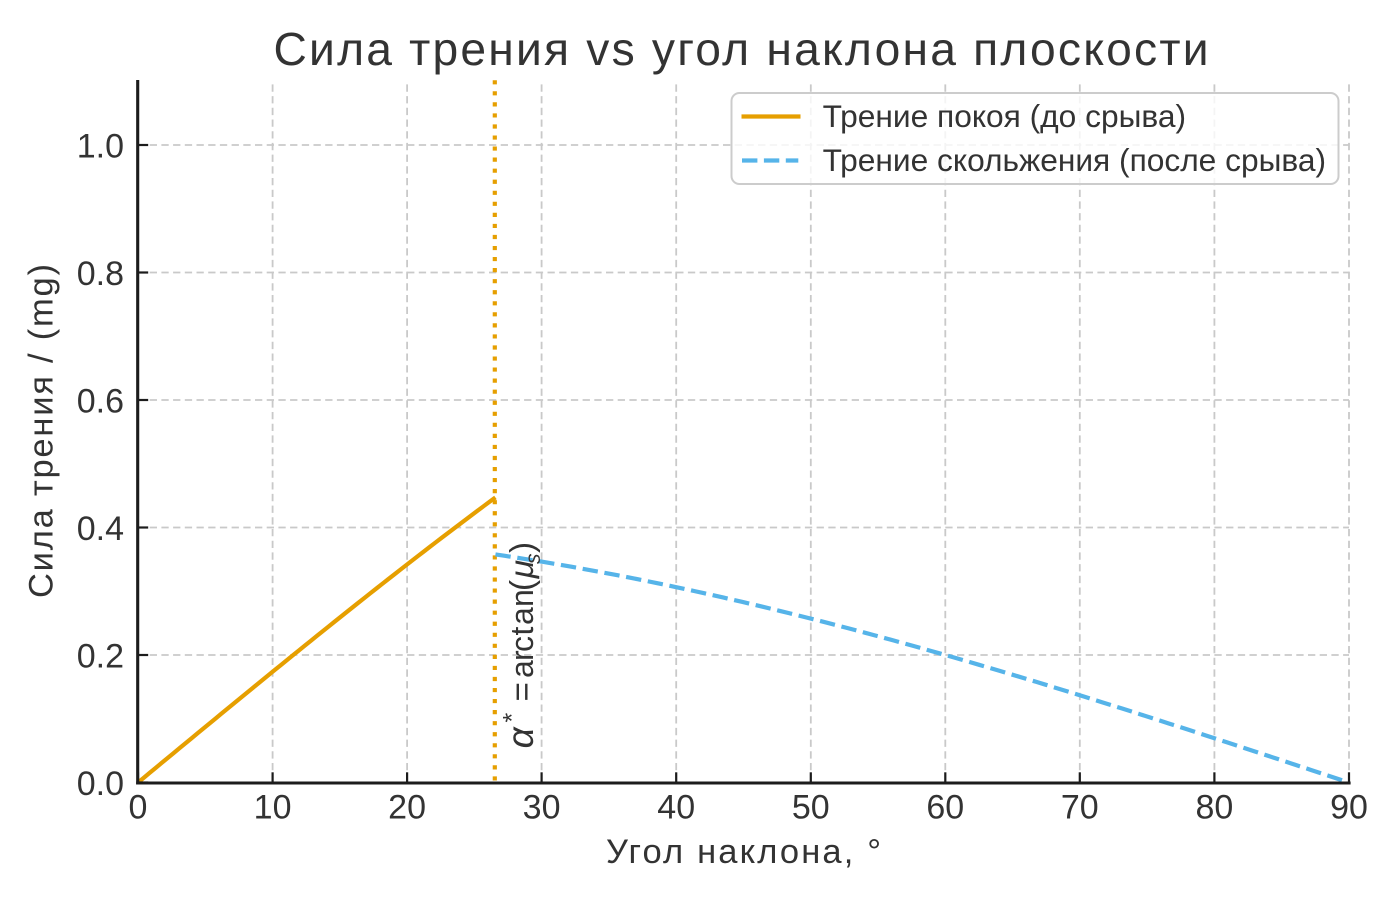 This screenshot has height=900, width=1400. Describe the element at coordinates (273, 808) in the screenshot. I see `svg-text: 10` at that location.